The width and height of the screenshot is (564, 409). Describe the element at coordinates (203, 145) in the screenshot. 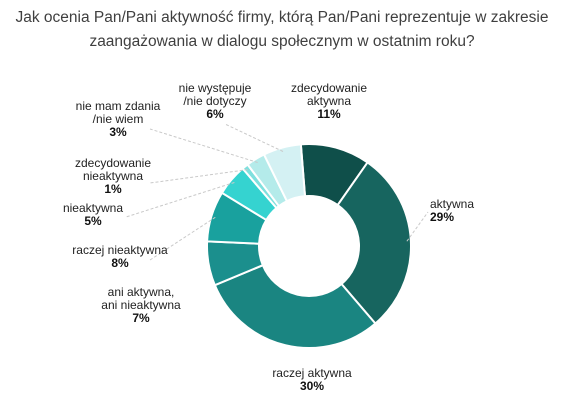

I see `leader-line-nie-mam-zdania-nie-wiem` at that location.